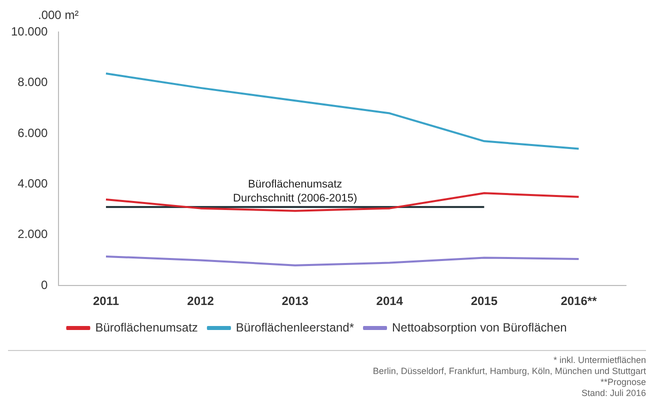  What do you see at coordinates (599, 360) in the screenshot?
I see `text: * inkl. Untermietflächen` at bounding box center [599, 360].